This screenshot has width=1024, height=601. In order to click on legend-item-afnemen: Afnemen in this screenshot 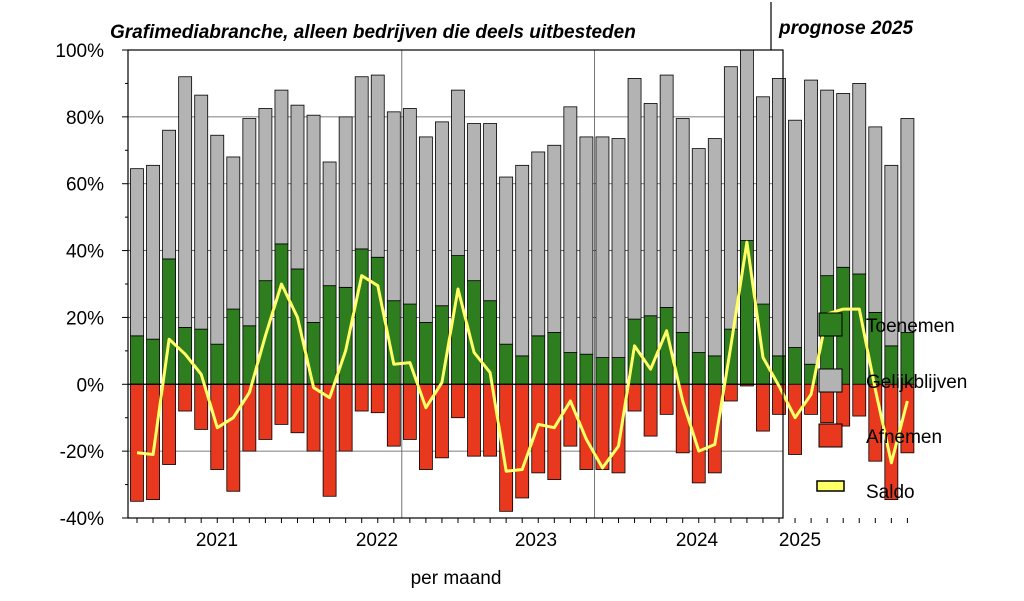, I will do `click(880, 435)`.